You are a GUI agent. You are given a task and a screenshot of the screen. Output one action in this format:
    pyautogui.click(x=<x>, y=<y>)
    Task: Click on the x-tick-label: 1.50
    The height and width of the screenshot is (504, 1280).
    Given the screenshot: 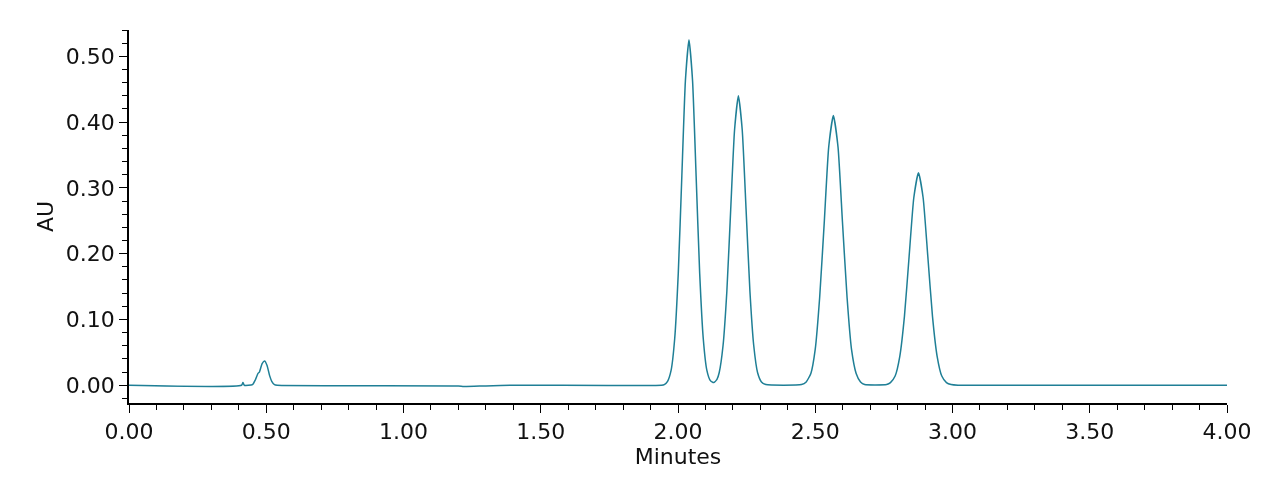 What is the action you would take?
    pyautogui.click(x=541, y=432)
    